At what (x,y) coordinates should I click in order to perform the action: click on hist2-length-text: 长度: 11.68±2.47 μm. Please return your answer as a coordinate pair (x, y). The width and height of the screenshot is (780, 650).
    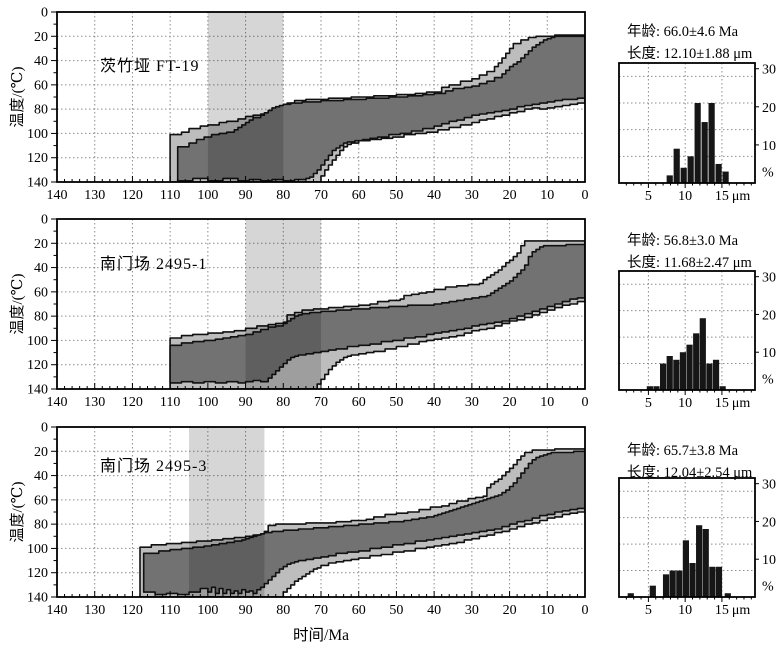
    Looking at the image, I should click on (689, 263).